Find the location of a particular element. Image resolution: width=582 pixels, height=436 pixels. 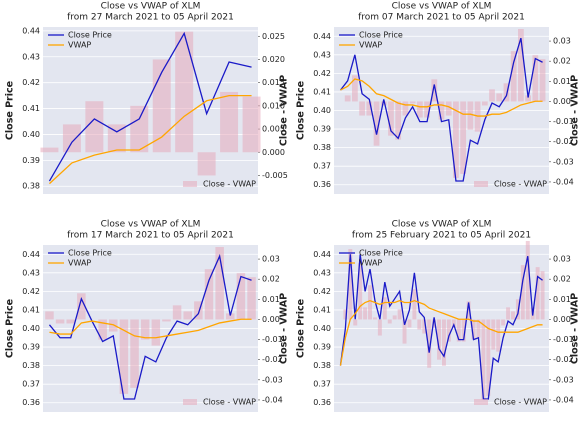

y2-tick-label: 0.020 is located at coordinates (273, 59).